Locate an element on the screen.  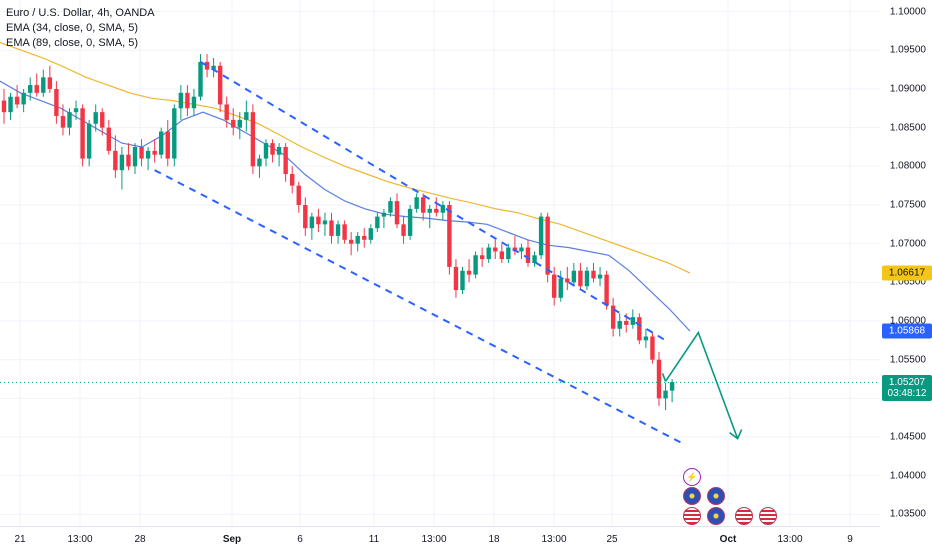
ema34-price-tag-value: 1.05868 is located at coordinates (907, 331).